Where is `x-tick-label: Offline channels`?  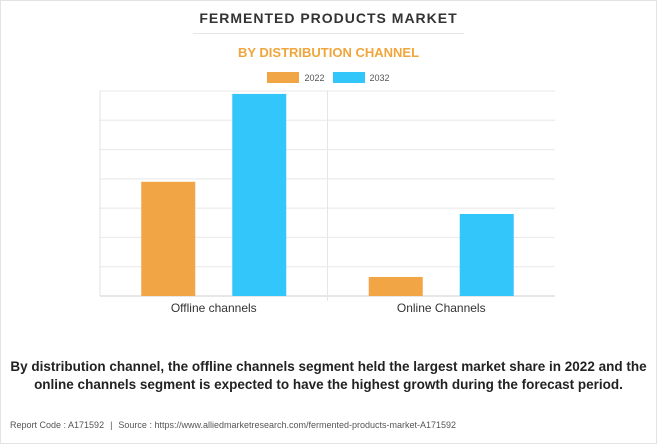 x-tick-label: Offline channels is located at coordinates (214, 308).